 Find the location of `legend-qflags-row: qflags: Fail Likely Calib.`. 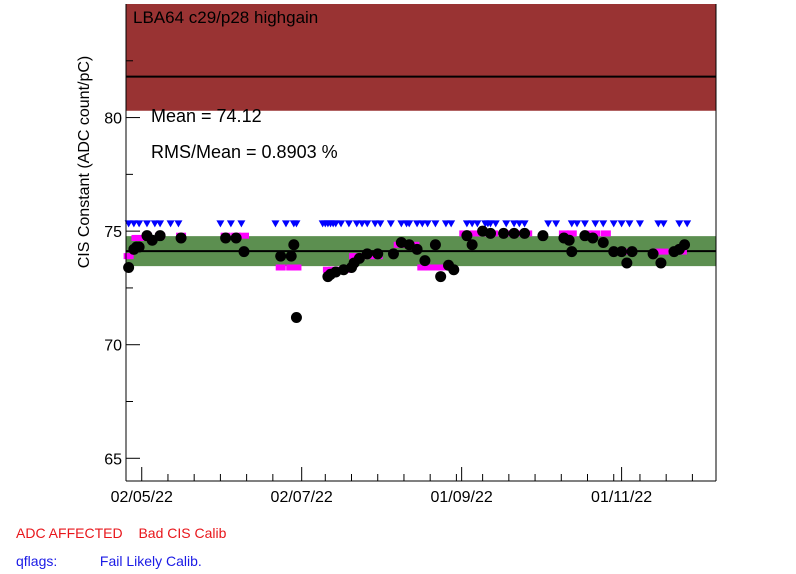

legend-qflags-row: qflags: Fail Likely Calib. is located at coordinates (109, 561).